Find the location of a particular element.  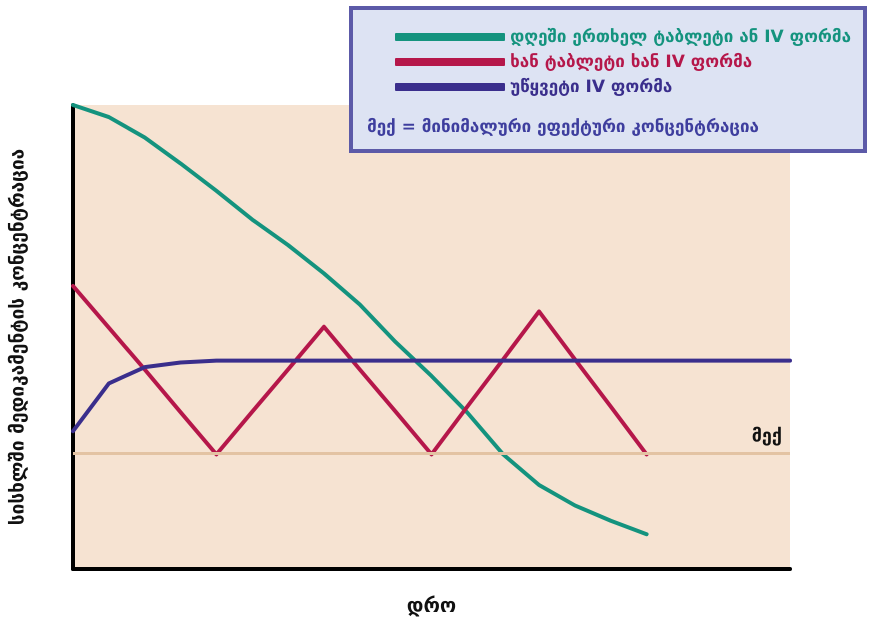

text: ხან ტაბლეტი ხან IV ფორმა is located at coordinates (631, 62).